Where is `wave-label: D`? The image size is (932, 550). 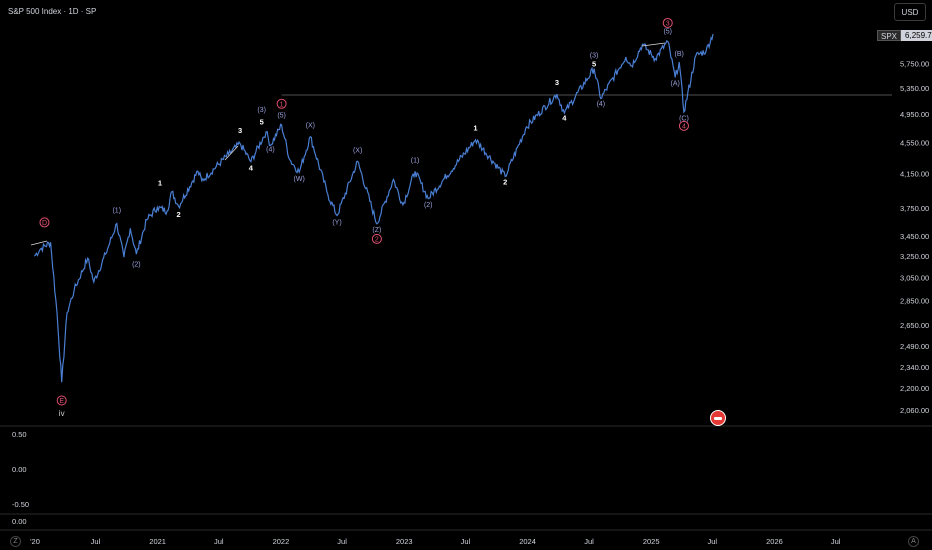
wave-label: D is located at coordinates (44, 223).